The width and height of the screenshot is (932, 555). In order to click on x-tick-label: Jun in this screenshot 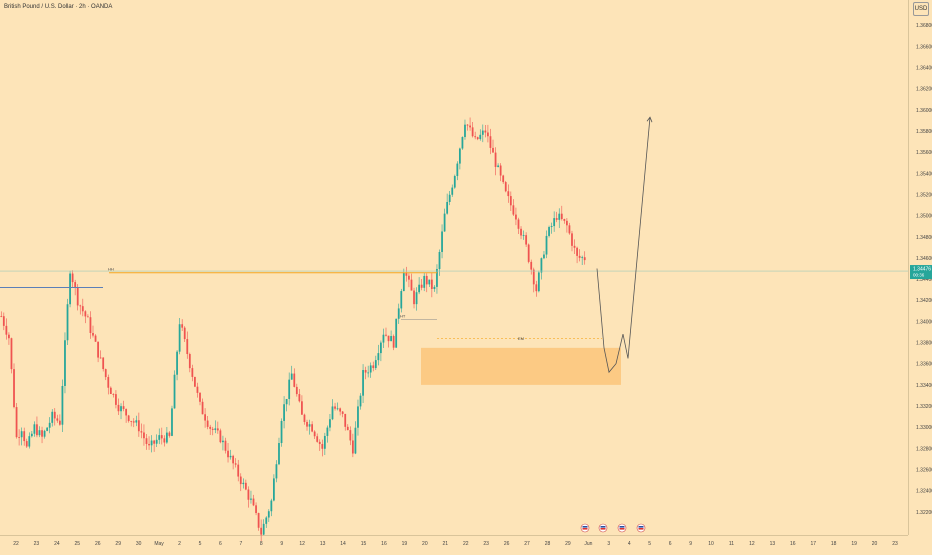, I will do `click(588, 544)`.